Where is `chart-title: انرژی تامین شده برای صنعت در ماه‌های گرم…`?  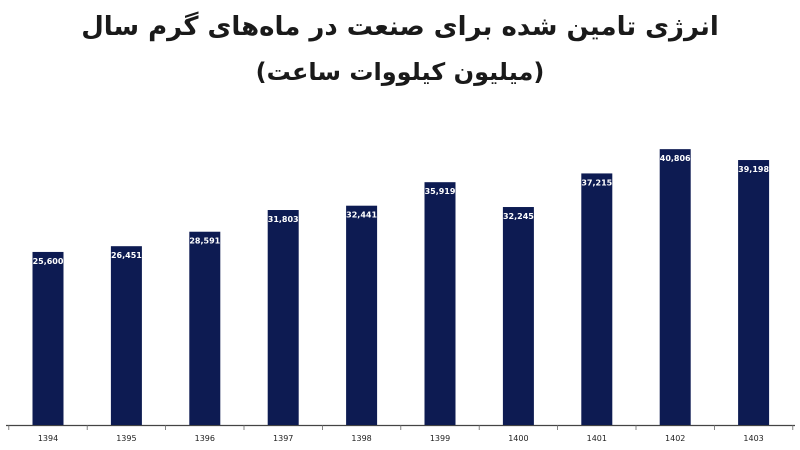 chart-title: انرژی تامین شده برای صنعت در ماه‌های گرم… is located at coordinates (400, 27).